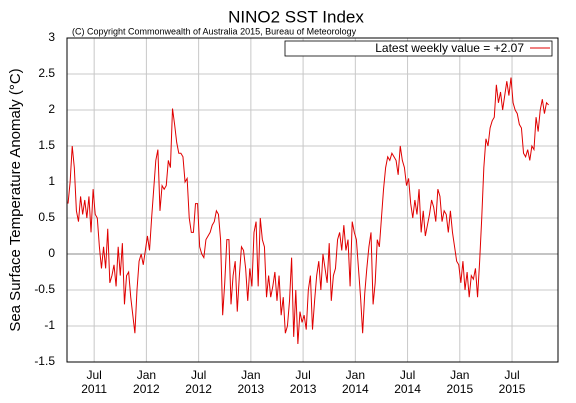 The image size is (576, 403). What do you see at coordinates (46, 217) in the screenshot?
I see `y-tick-label: 0.5` at bounding box center [46, 217].